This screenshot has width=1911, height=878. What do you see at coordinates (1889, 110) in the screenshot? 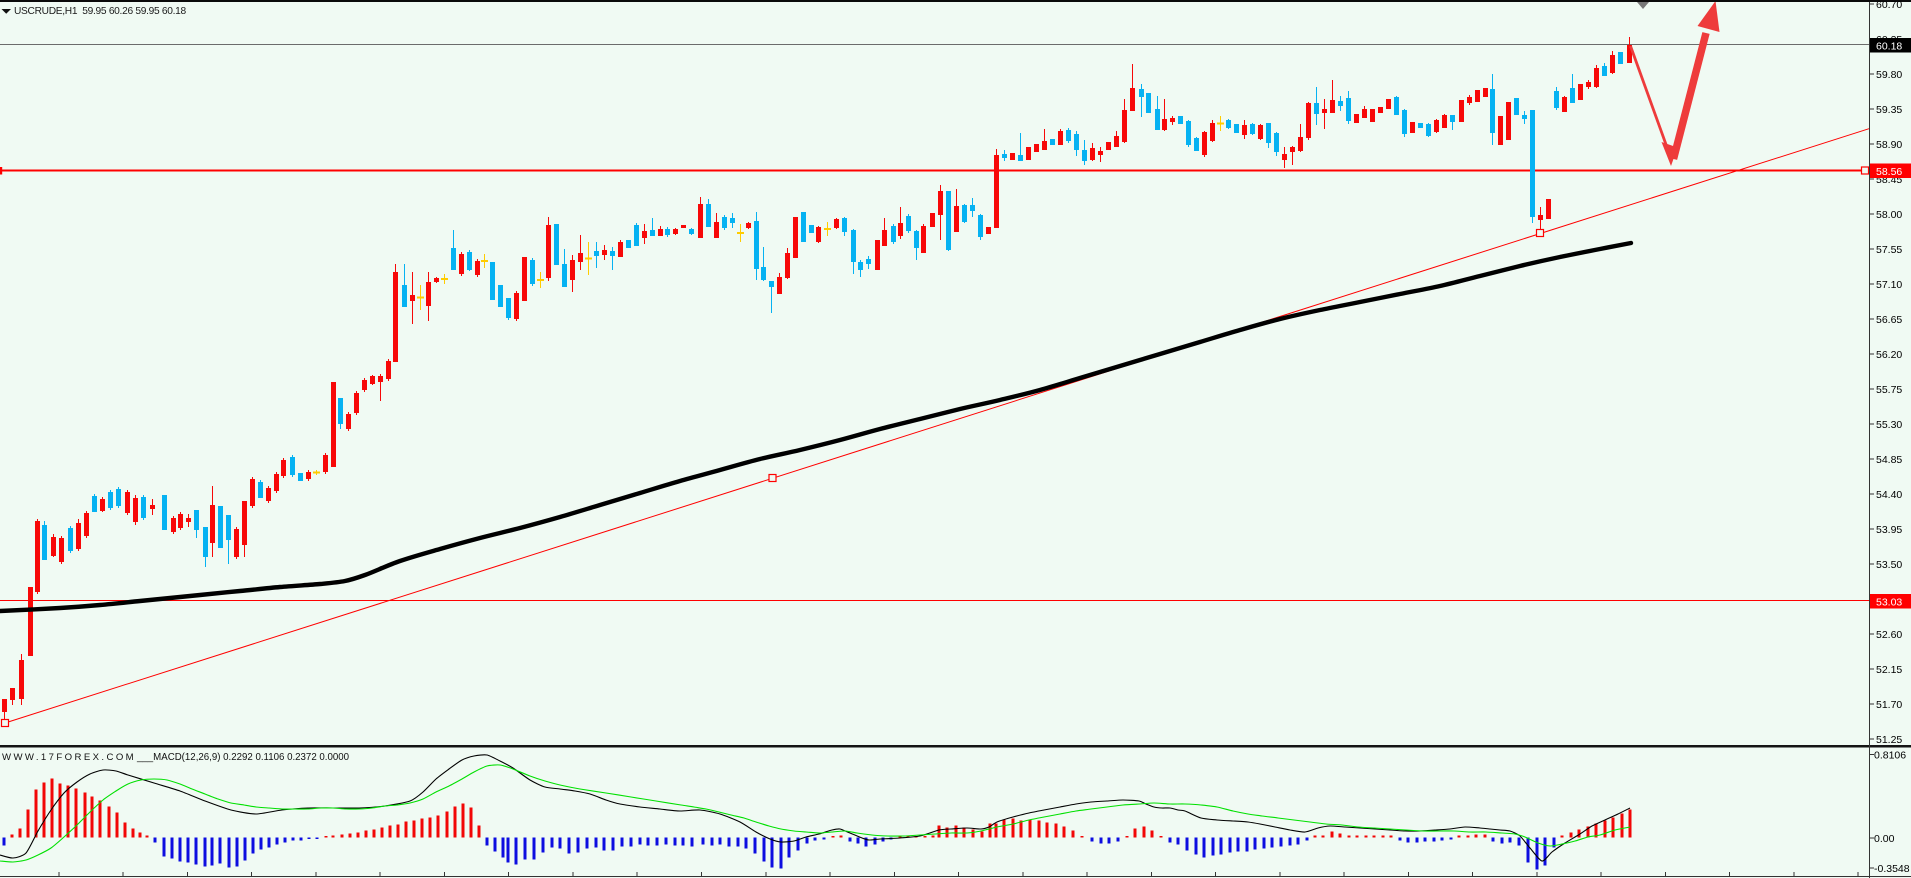
I see `svg-text: 59.35` at bounding box center [1889, 110].